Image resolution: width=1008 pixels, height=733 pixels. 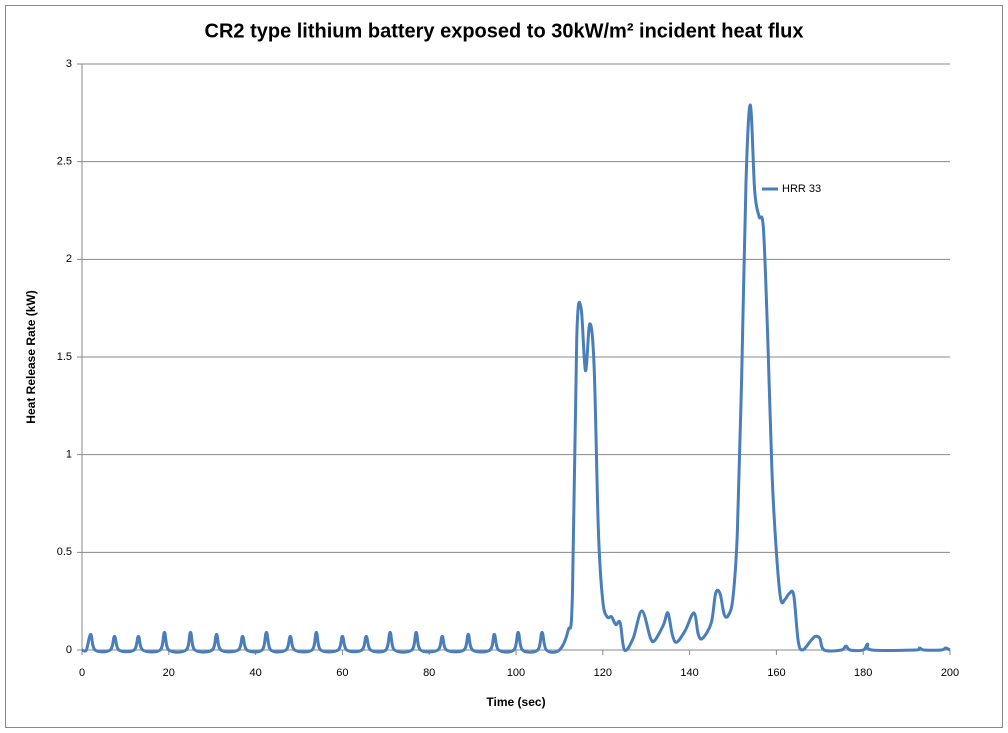 I want to click on x-tick-label: 140, so click(x=689, y=673).